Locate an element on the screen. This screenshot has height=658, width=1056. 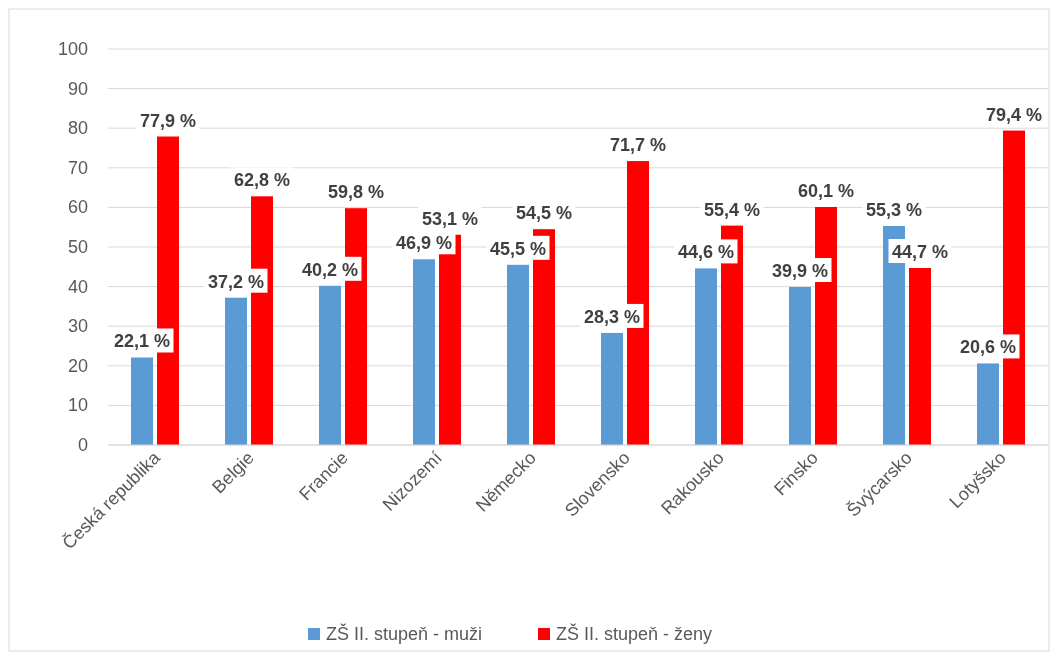
legend-label: ZŠ II. stupeň - ženy is located at coordinates (634, 633).